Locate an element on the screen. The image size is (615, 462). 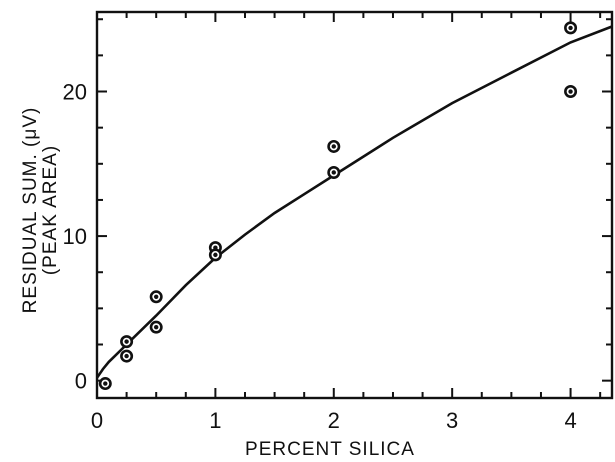
x-tick-labels: 0 1 2 3 4 is located at coordinates (334, 420).